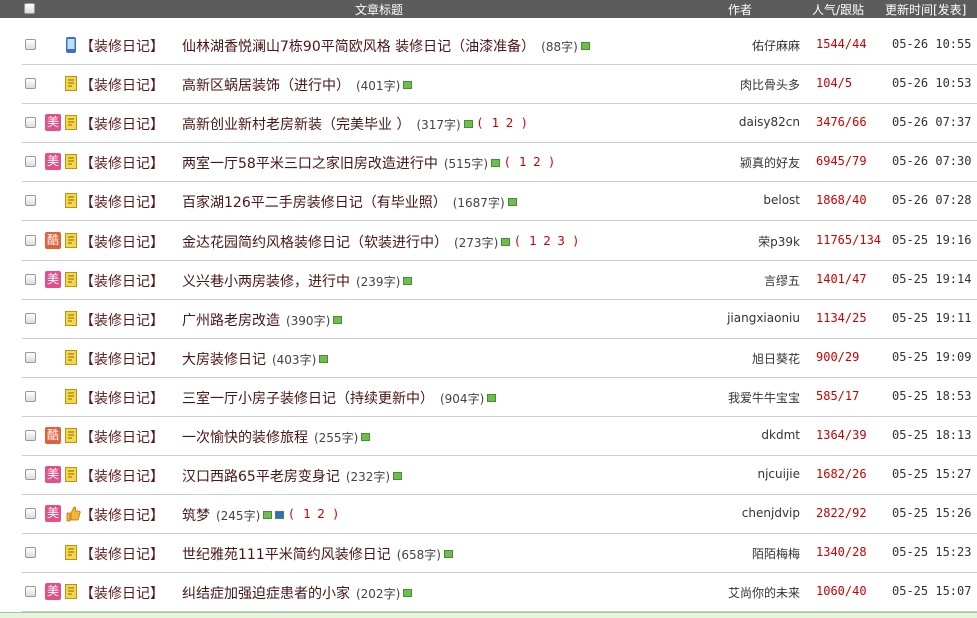 The image size is (977, 618). What do you see at coordinates (769, 122) in the screenshot?
I see `thread-author: daisy82cn` at bounding box center [769, 122].